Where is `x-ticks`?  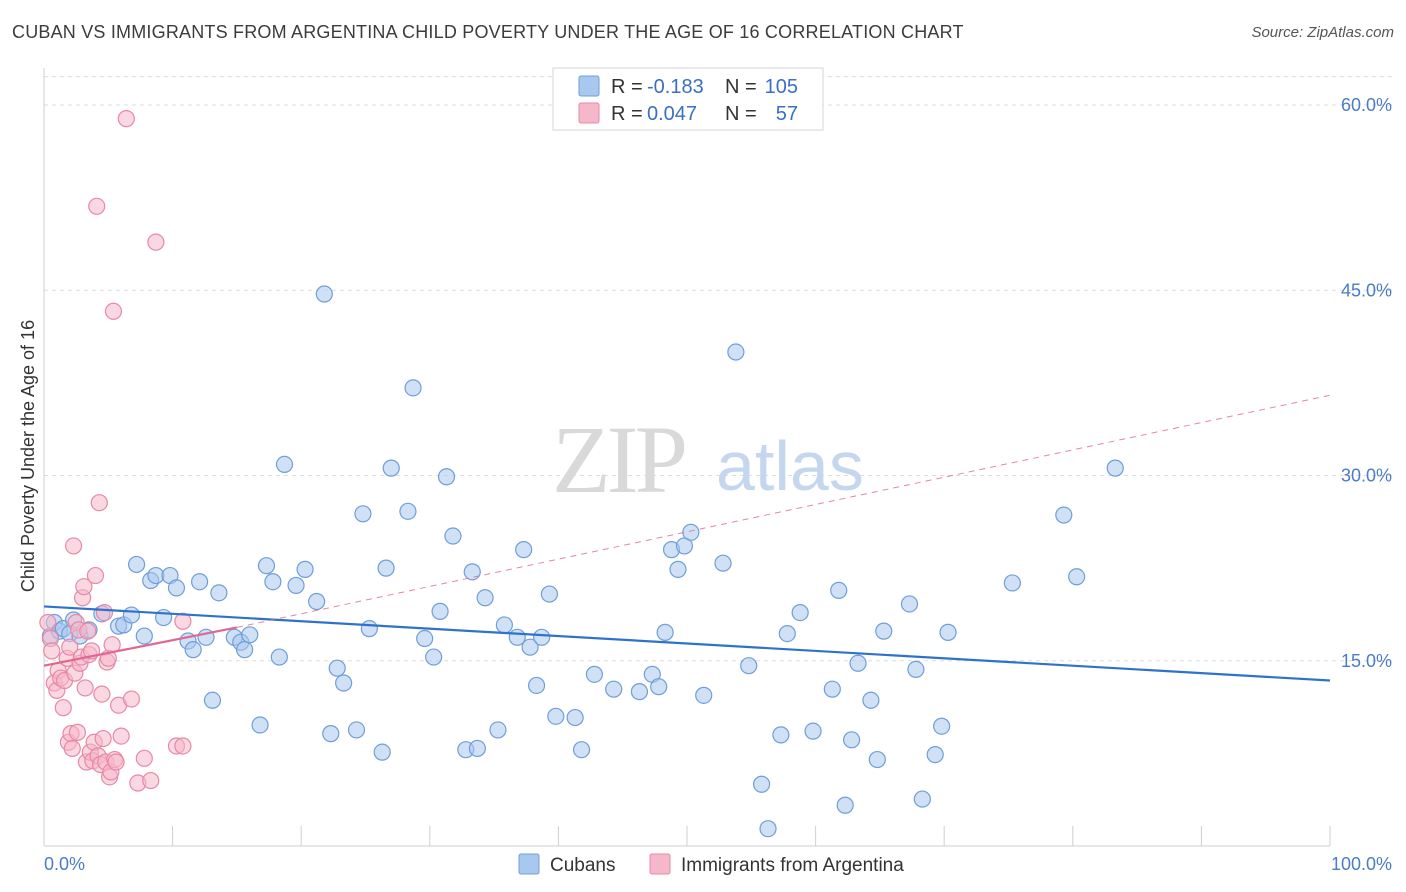
x-ticks is located at coordinates (687, 836).